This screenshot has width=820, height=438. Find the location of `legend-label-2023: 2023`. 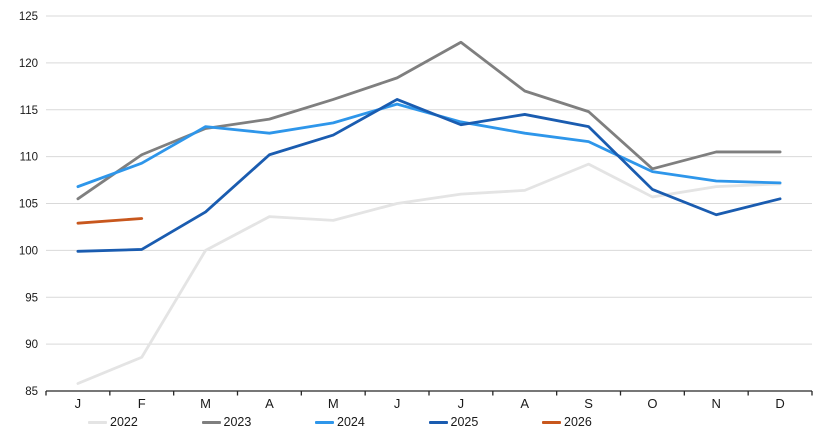

legend-label-2023: 2023 is located at coordinates (237, 422).